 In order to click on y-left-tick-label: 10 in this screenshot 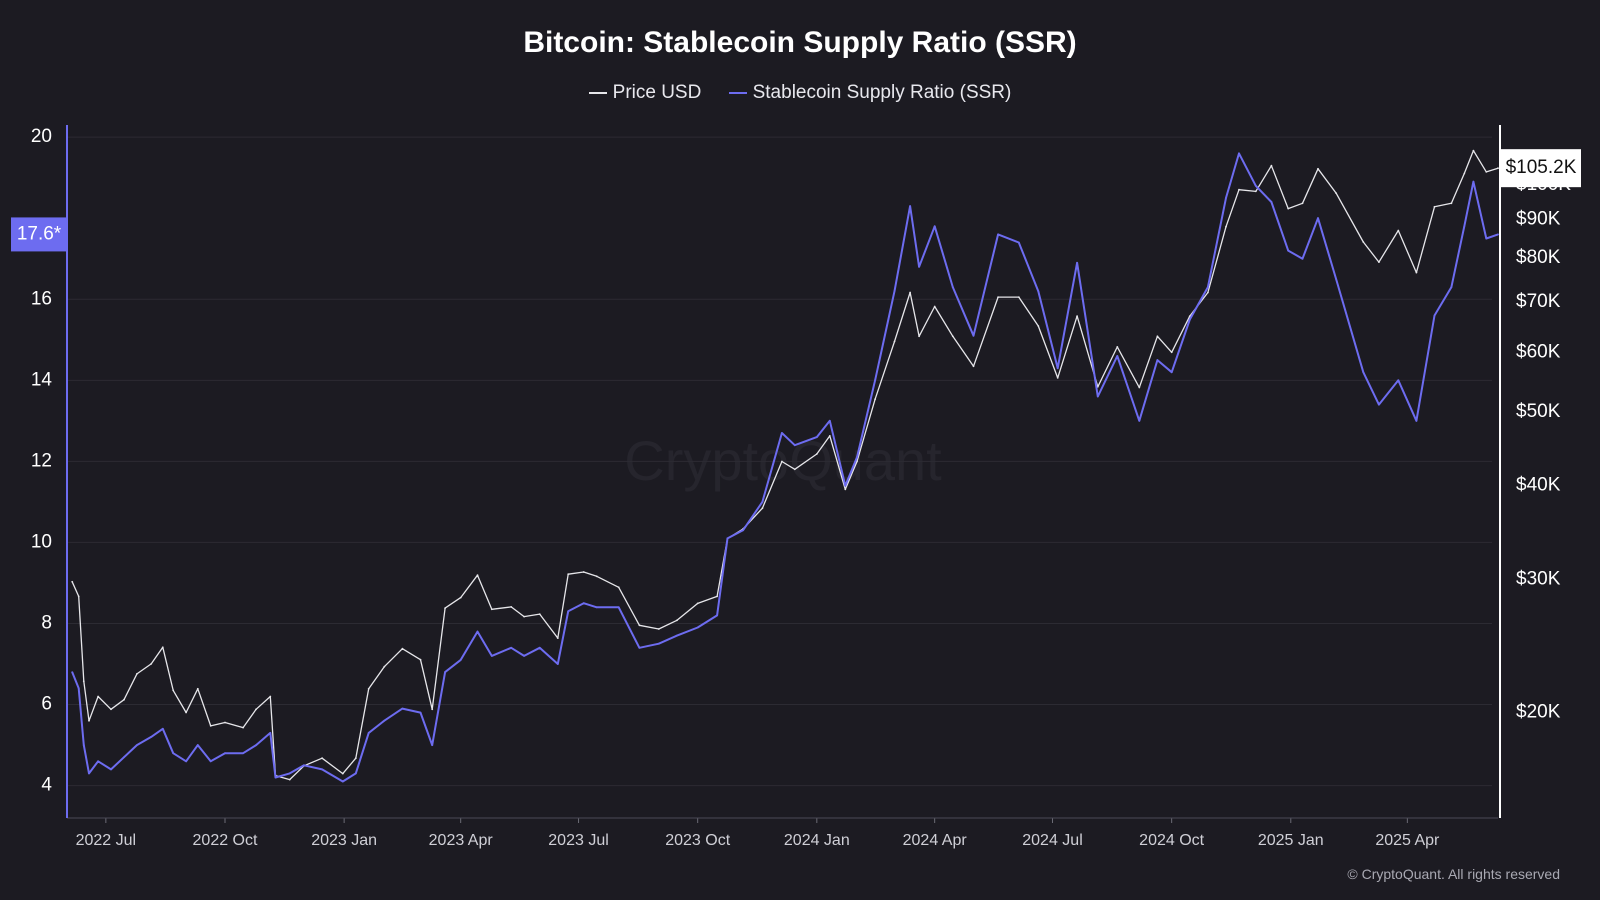, I will do `click(41, 541)`.